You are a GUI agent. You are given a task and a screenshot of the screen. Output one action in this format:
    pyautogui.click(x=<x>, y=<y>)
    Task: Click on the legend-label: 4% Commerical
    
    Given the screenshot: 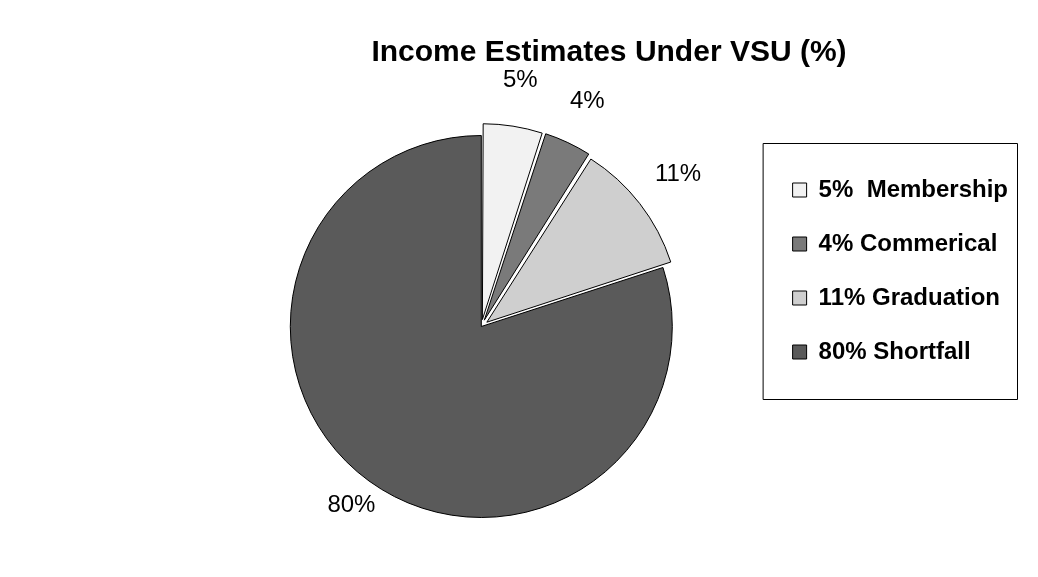 What is the action you would take?
    pyautogui.click(x=908, y=242)
    